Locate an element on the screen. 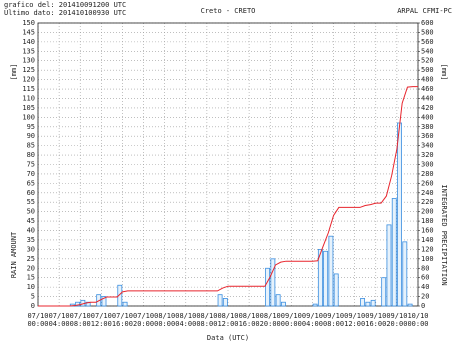  y2-tick-label: 480 is located at coordinates (427, 80).